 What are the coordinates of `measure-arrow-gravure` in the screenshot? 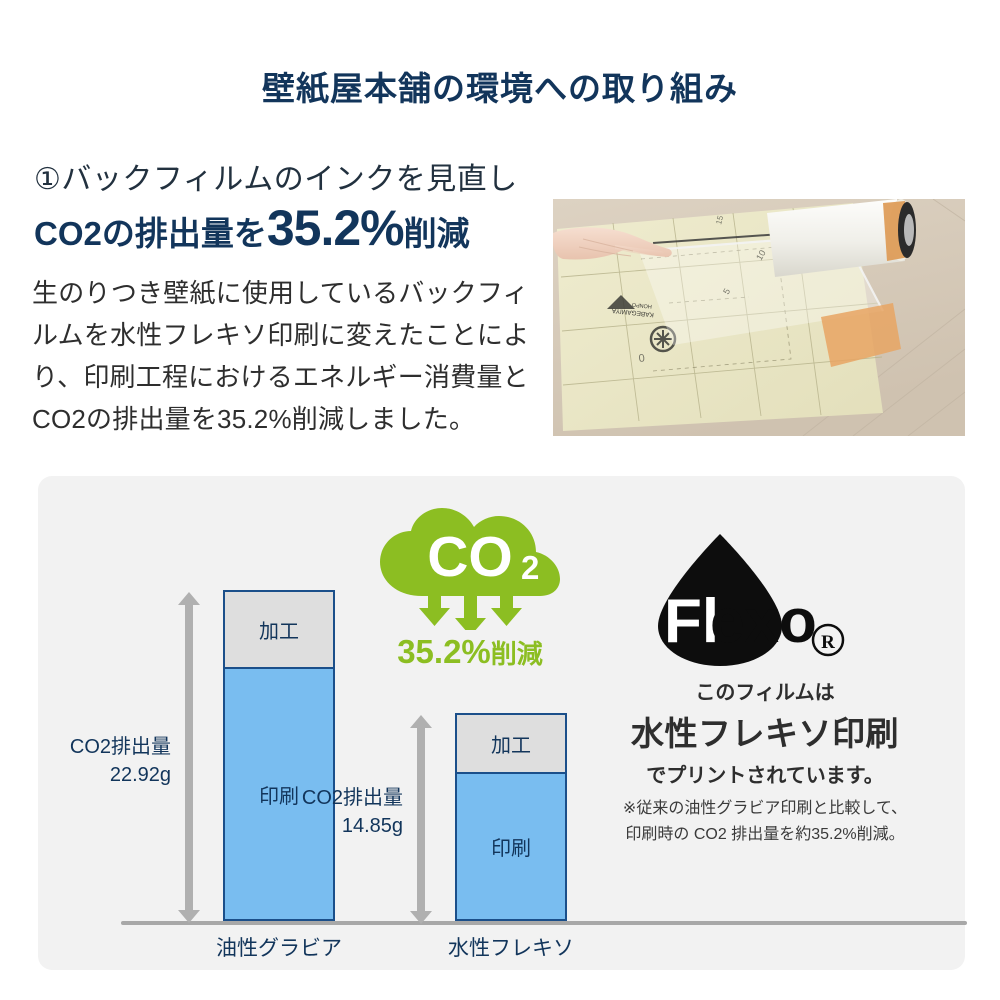 It's located at (189, 757).